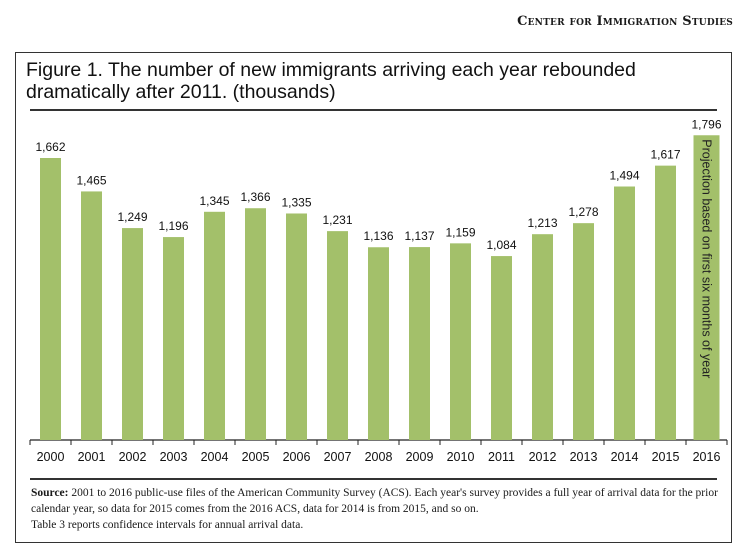 The width and height of the screenshot is (745, 553). Describe the element at coordinates (256, 457) in the screenshot. I see `x-tick-label-2005: 2005` at that location.